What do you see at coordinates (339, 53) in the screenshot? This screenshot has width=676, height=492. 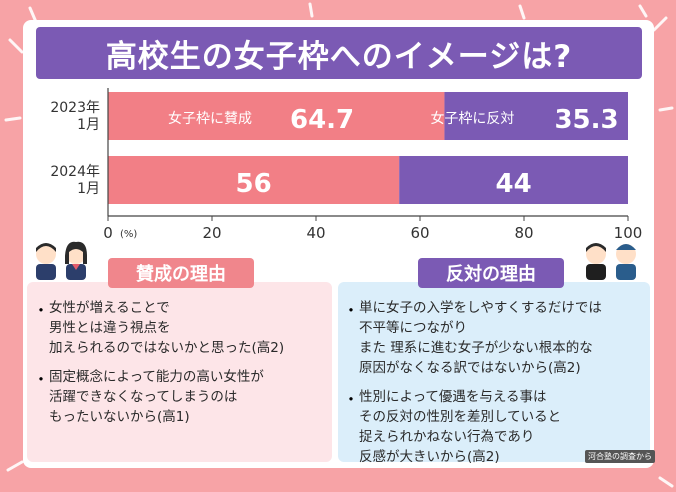 I see `page-title: 高校生の女子枠へのイメージは?` at bounding box center [339, 53].